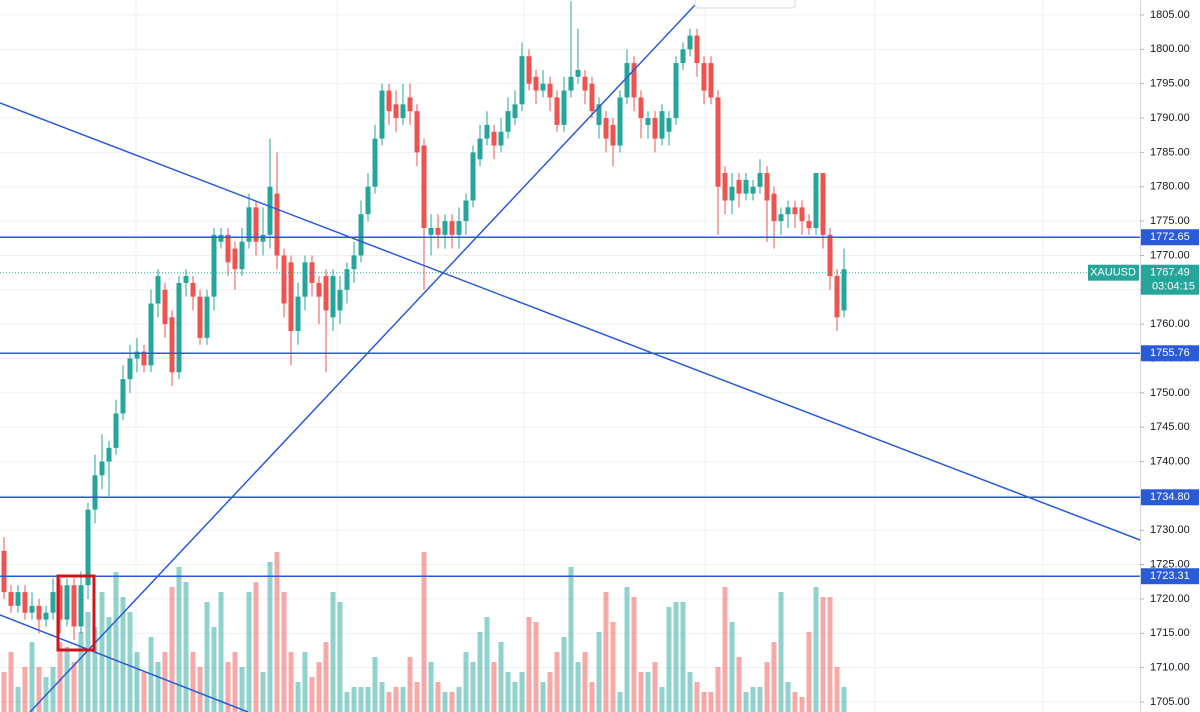 Image resolution: width=1200 pixels, height=712 pixels. What do you see at coordinates (1170, 393) in the screenshot?
I see `y-tick-label: 1750.00` at bounding box center [1170, 393].